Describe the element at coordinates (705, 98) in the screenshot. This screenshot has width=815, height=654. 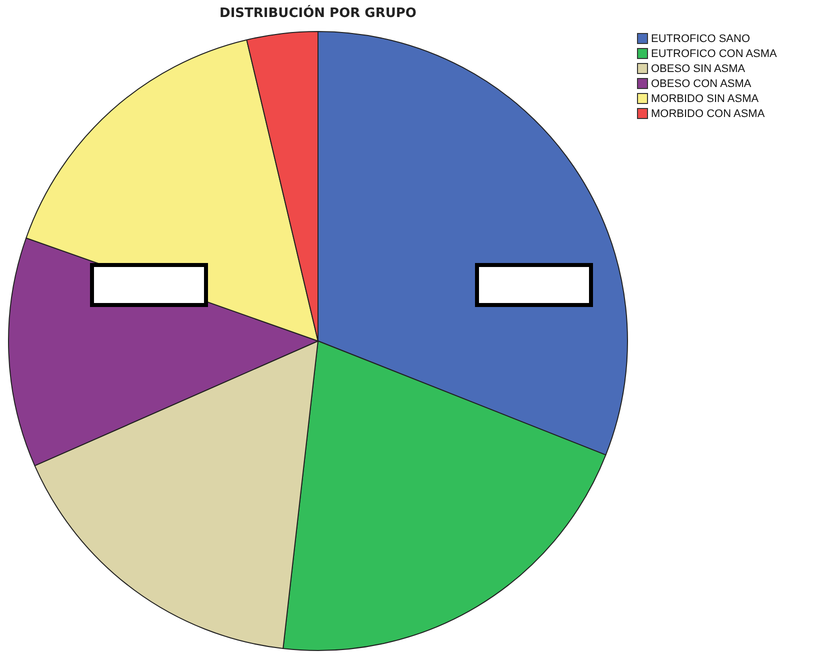
I see `legend-label: MORBIDO SIN ASMA` at that location.